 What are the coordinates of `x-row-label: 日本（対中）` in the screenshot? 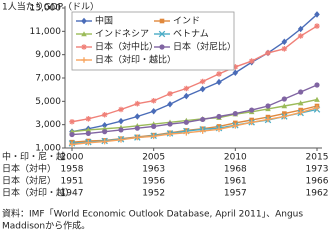 It's located at (29, 169).